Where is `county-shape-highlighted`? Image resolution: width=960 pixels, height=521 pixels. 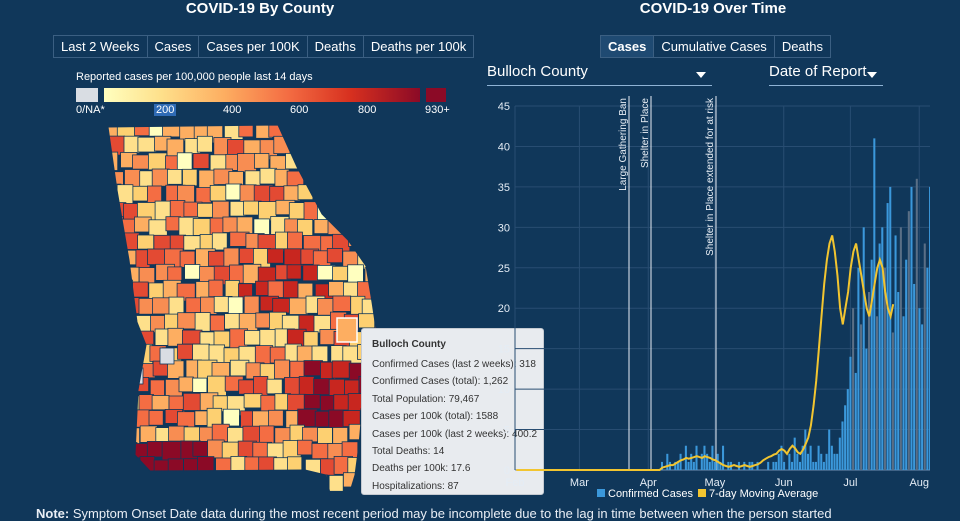
county-shape-highlighted is located at coordinates (347, 330).